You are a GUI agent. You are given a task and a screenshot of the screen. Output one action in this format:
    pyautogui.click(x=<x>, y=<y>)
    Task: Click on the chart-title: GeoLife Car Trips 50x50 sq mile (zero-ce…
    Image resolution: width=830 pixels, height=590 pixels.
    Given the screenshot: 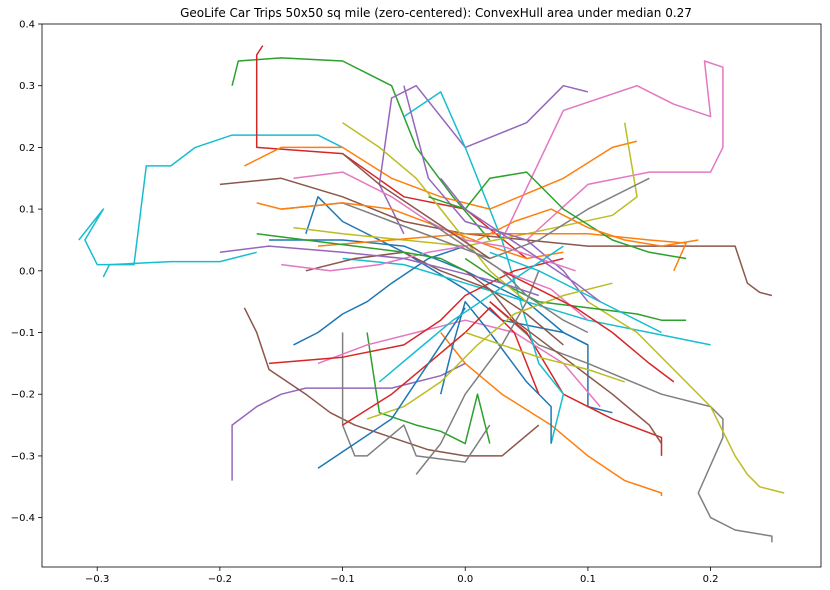 What is the action you would take?
    pyautogui.click(x=436, y=13)
    